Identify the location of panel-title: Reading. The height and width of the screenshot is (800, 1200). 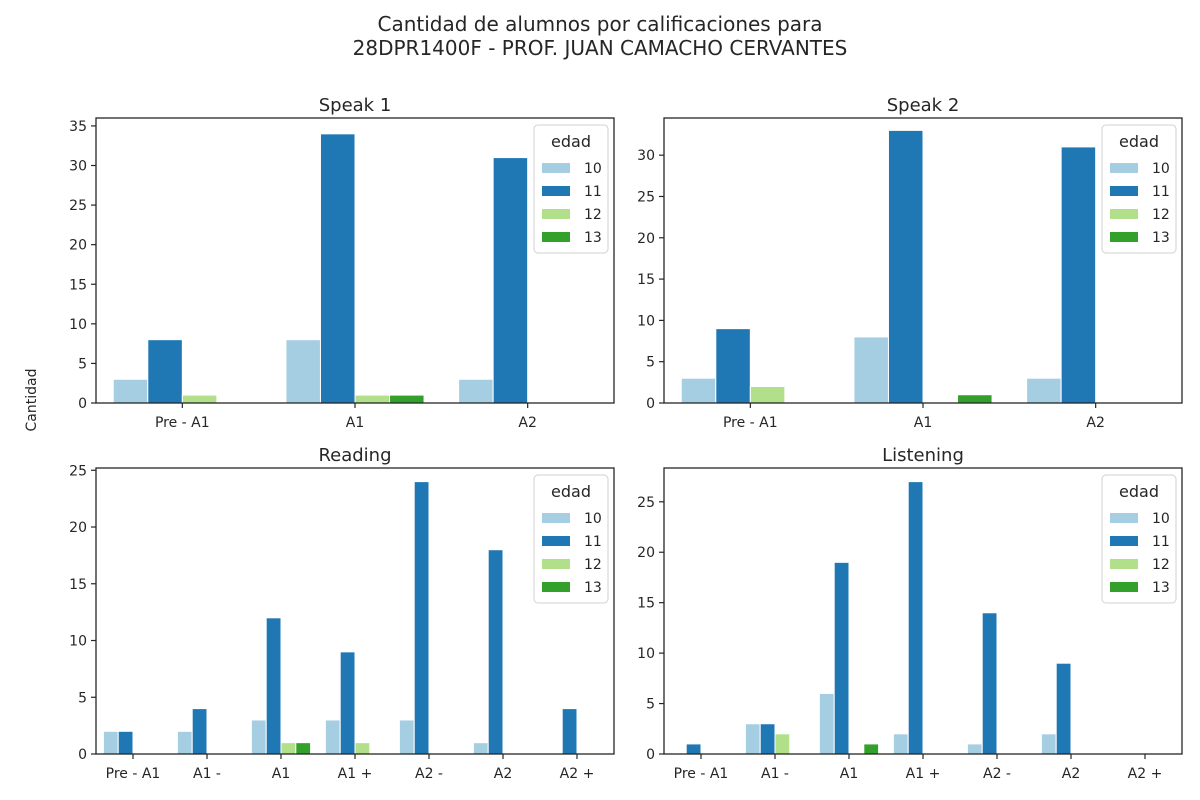
(354, 455).